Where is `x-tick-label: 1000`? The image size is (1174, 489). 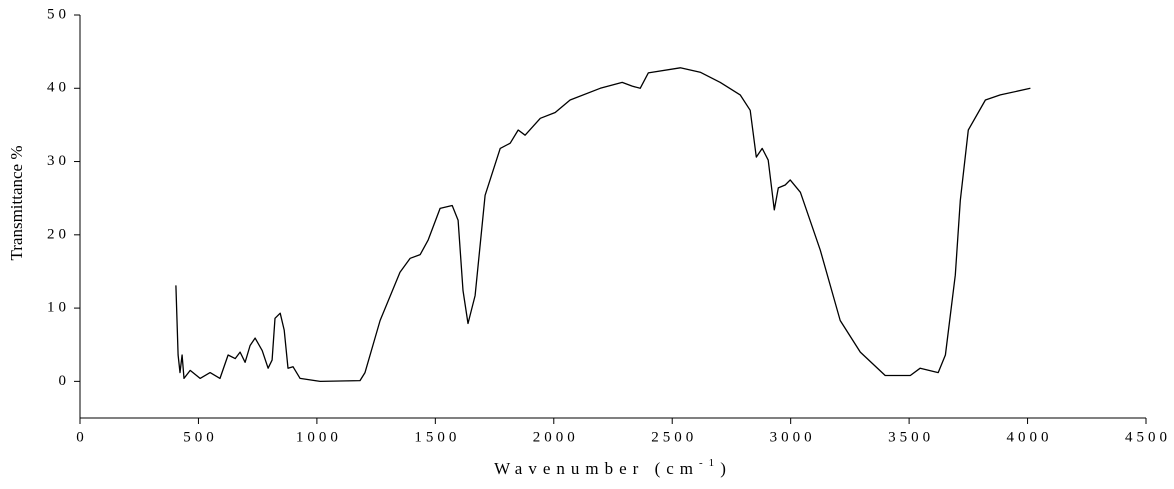
x-tick-label: 1000 is located at coordinates (319, 437).